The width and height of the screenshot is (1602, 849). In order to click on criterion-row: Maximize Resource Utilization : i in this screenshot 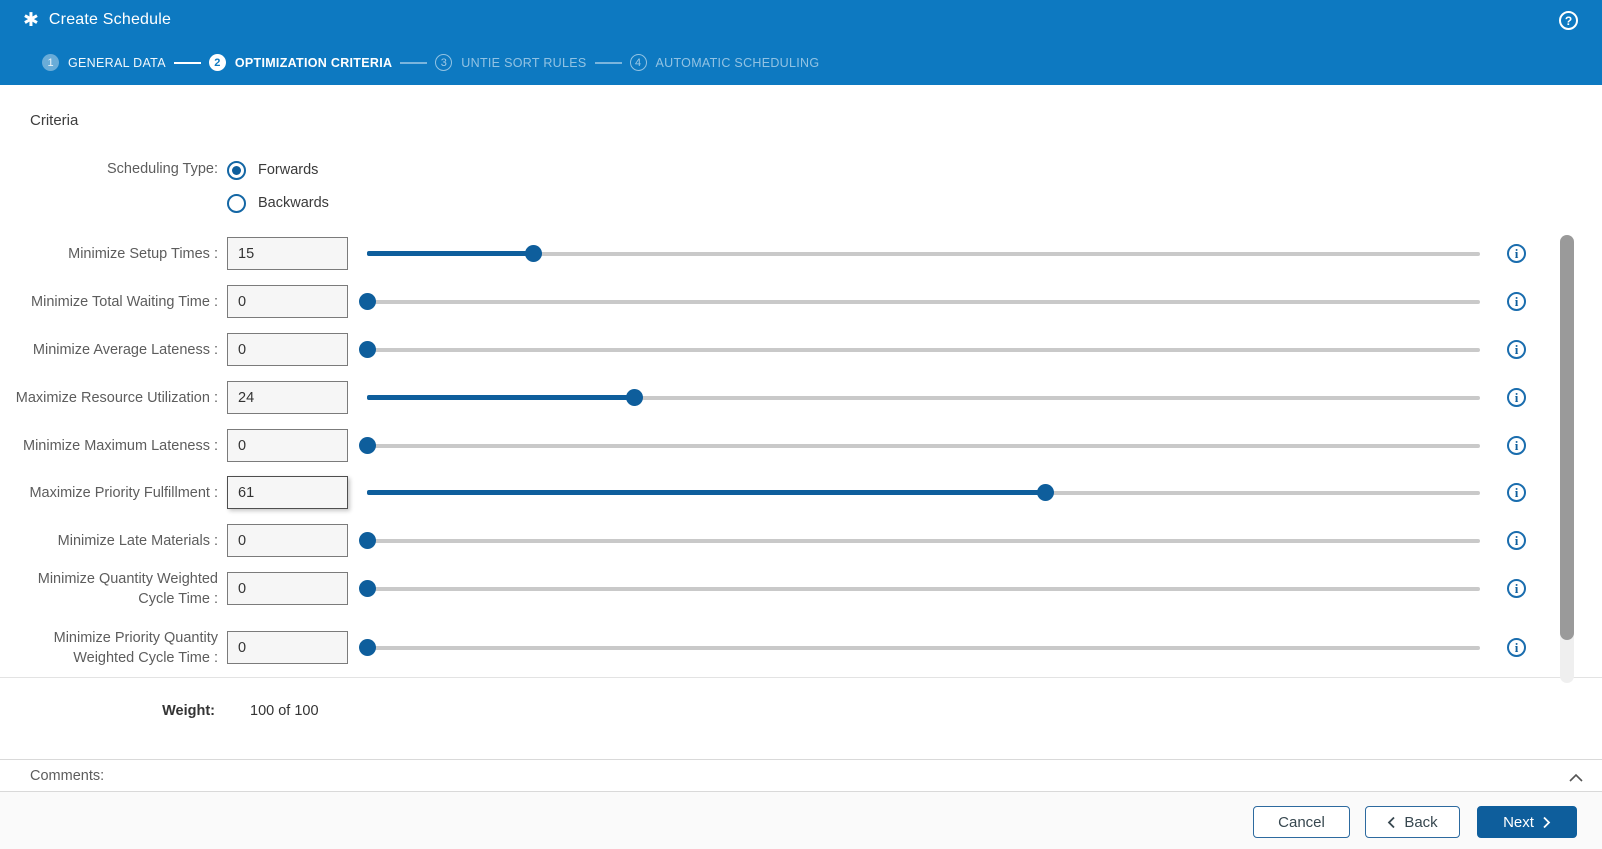, I will do `click(801, 398)`.